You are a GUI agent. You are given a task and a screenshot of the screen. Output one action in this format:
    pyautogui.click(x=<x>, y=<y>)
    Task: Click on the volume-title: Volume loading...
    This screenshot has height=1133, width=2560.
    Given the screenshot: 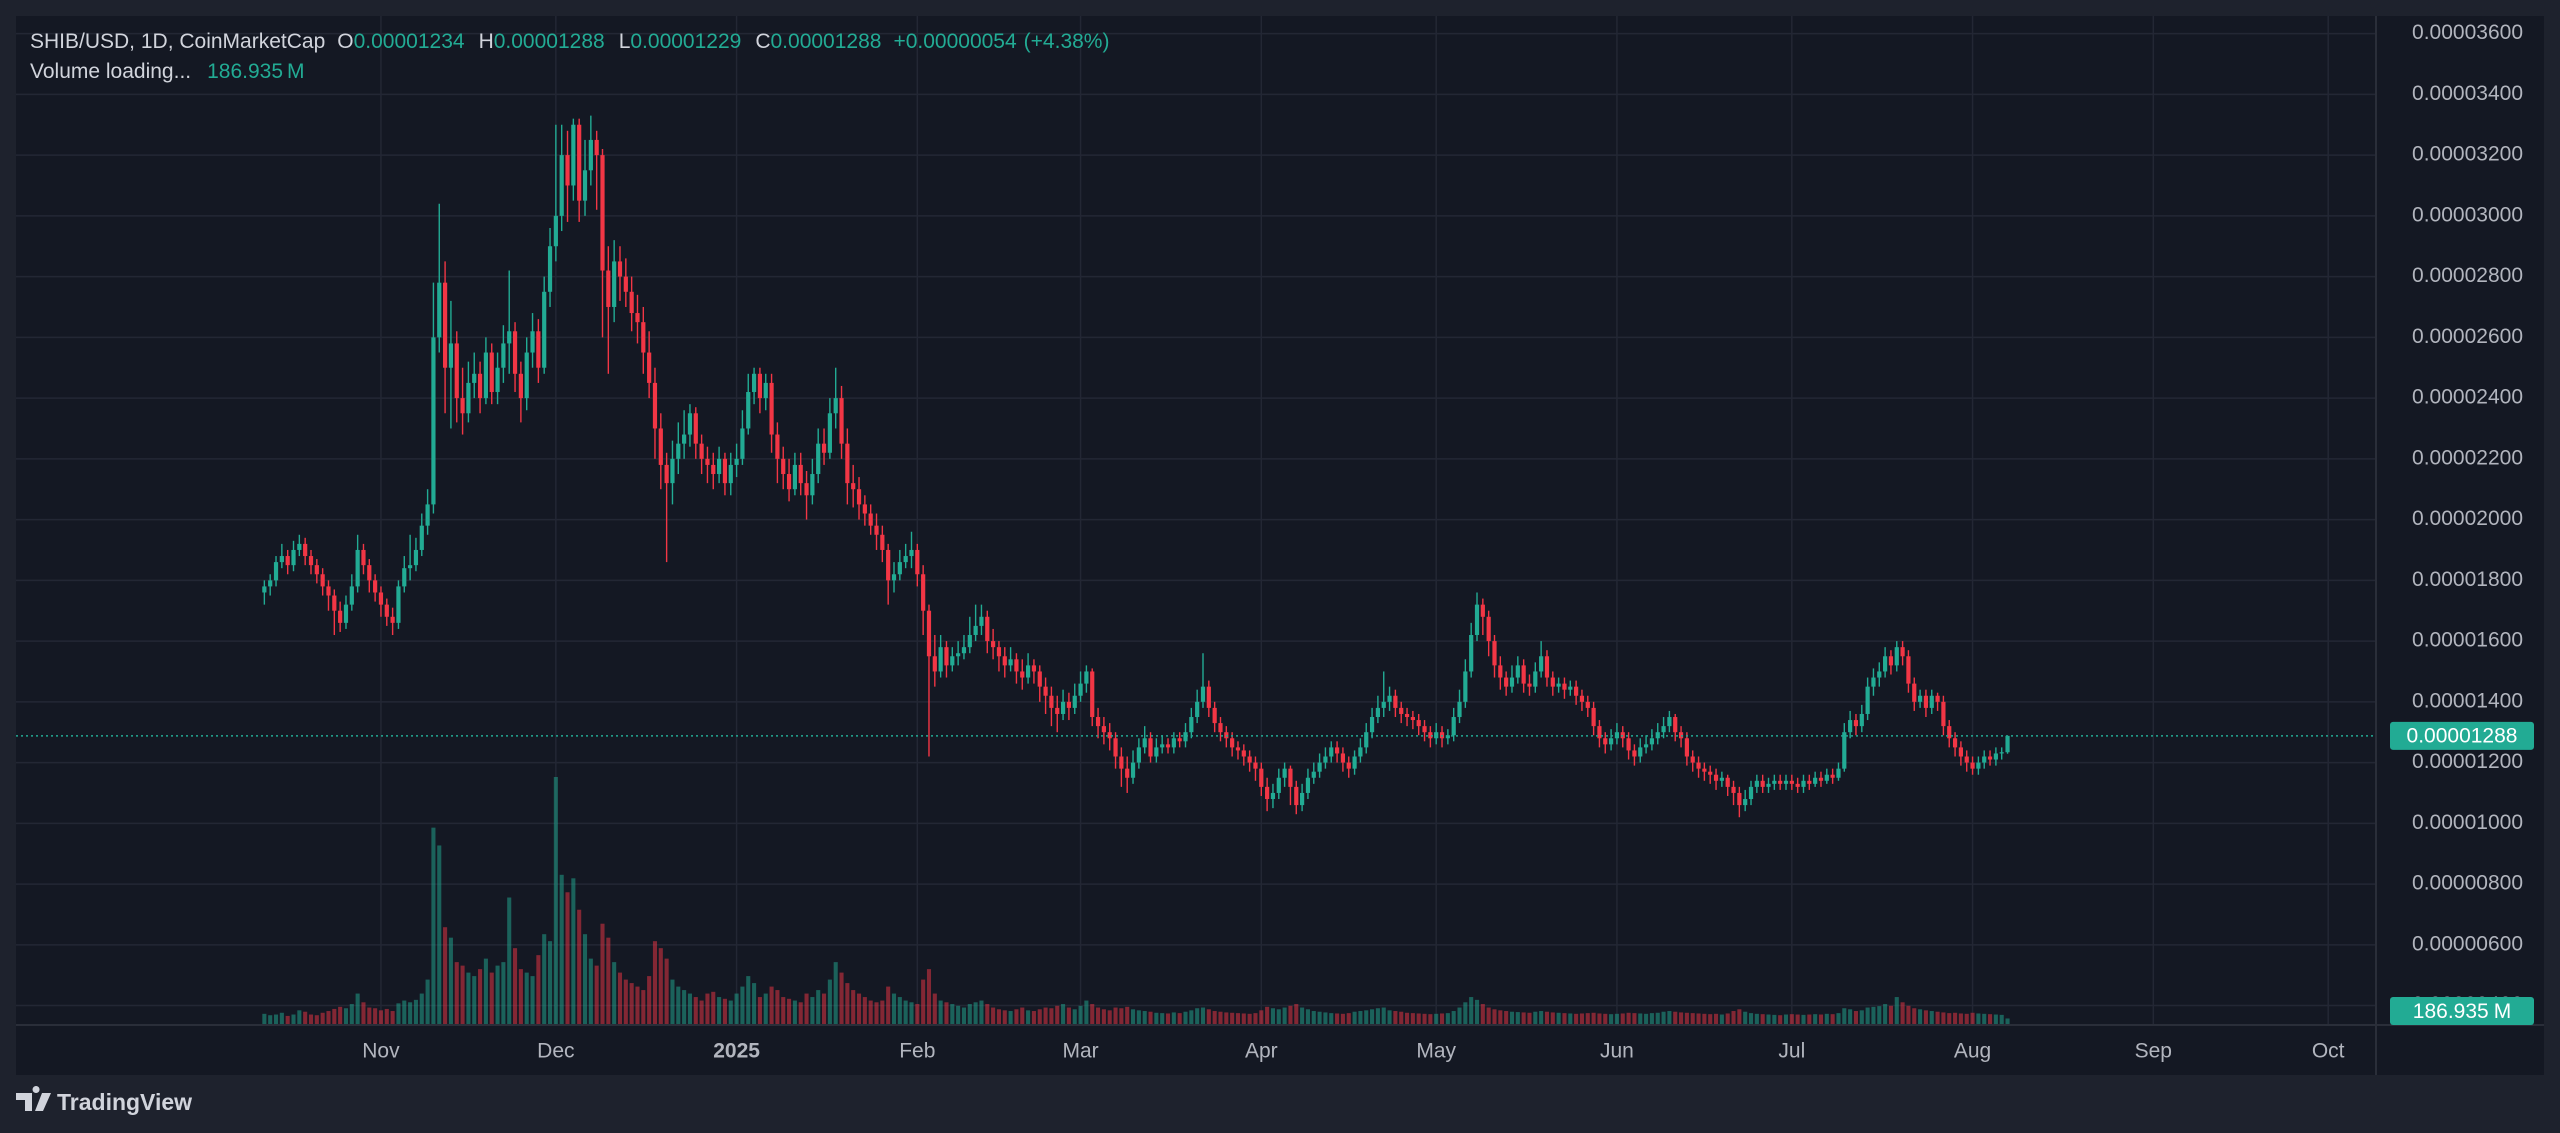 What is the action you would take?
    pyautogui.click(x=110, y=71)
    